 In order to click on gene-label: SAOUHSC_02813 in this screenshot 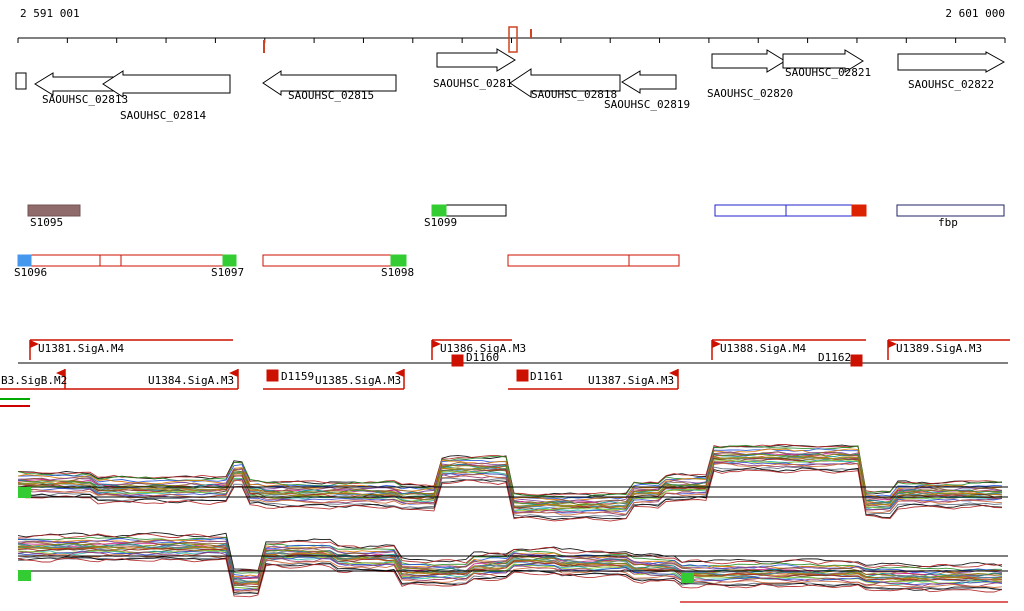, I will do `click(85, 99)`.